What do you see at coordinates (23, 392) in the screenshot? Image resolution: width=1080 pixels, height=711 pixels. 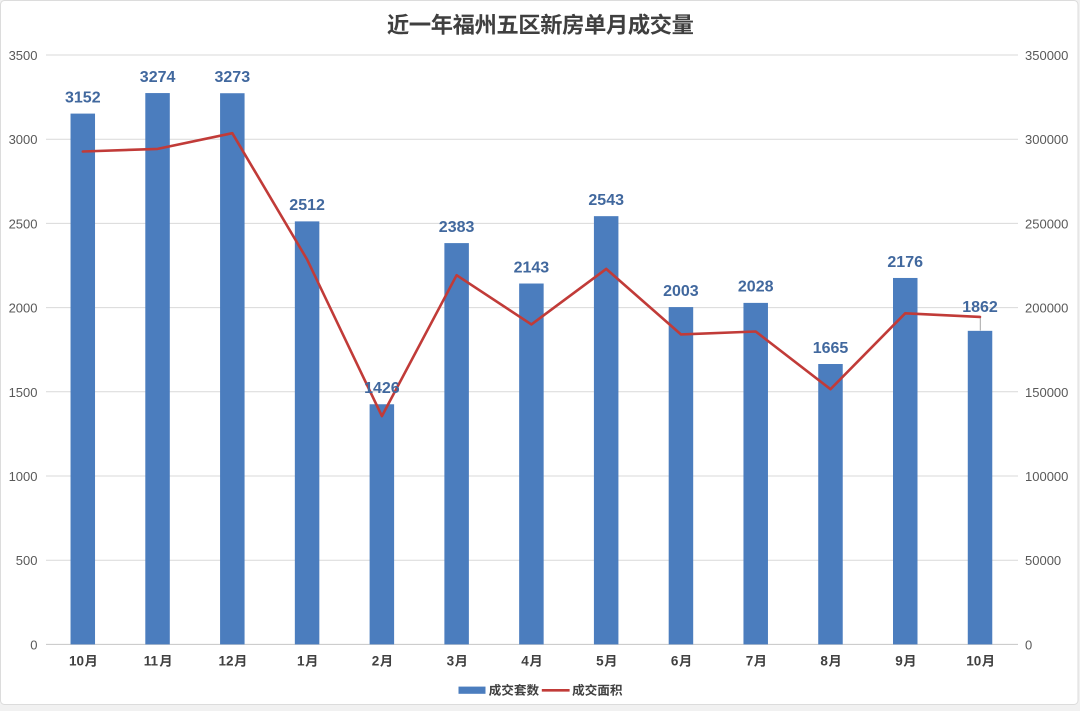 I see `svg-text: 1500` at bounding box center [23, 392].